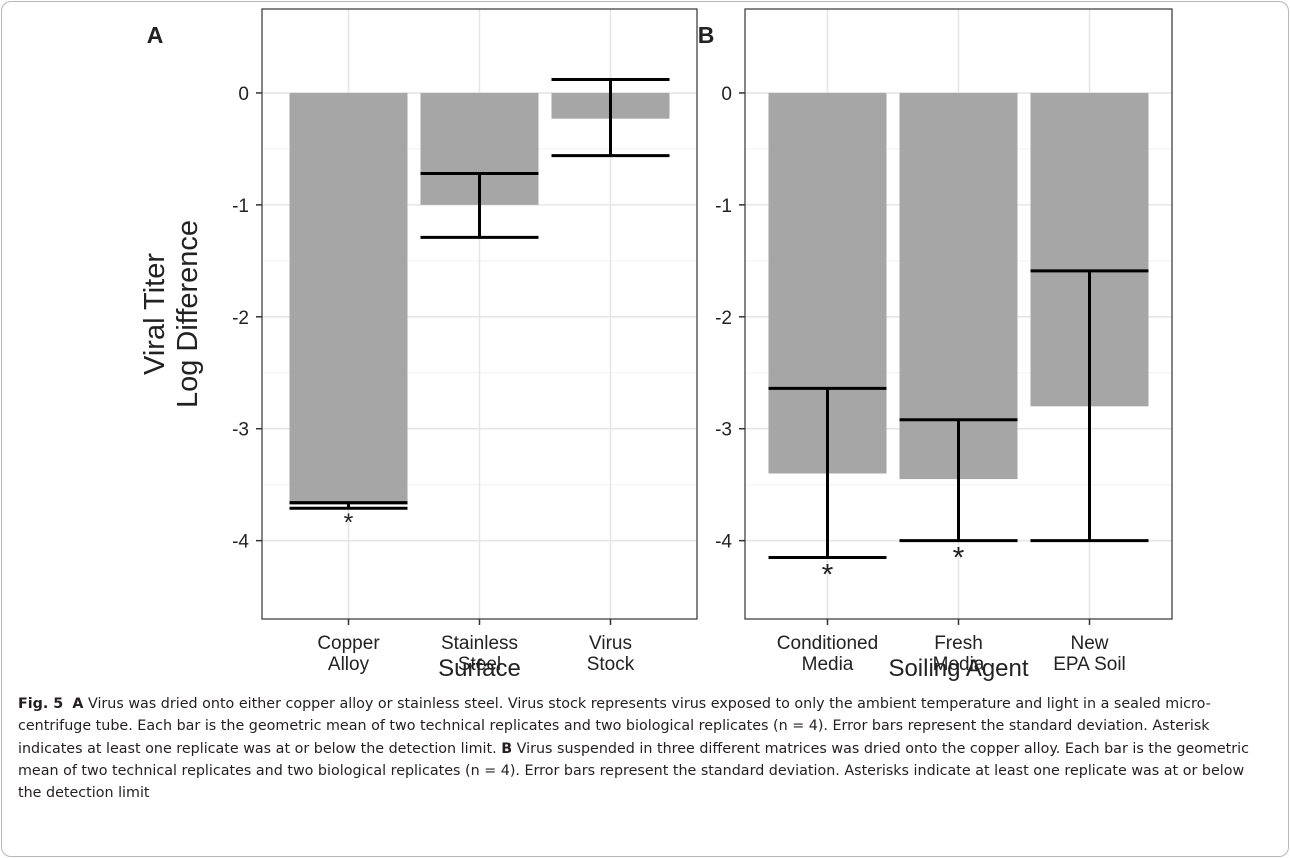 This screenshot has height=858, width=1290. Describe the element at coordinates (349, 664) in the screenshot. I see `x-tick-label: Alloy` at that location.